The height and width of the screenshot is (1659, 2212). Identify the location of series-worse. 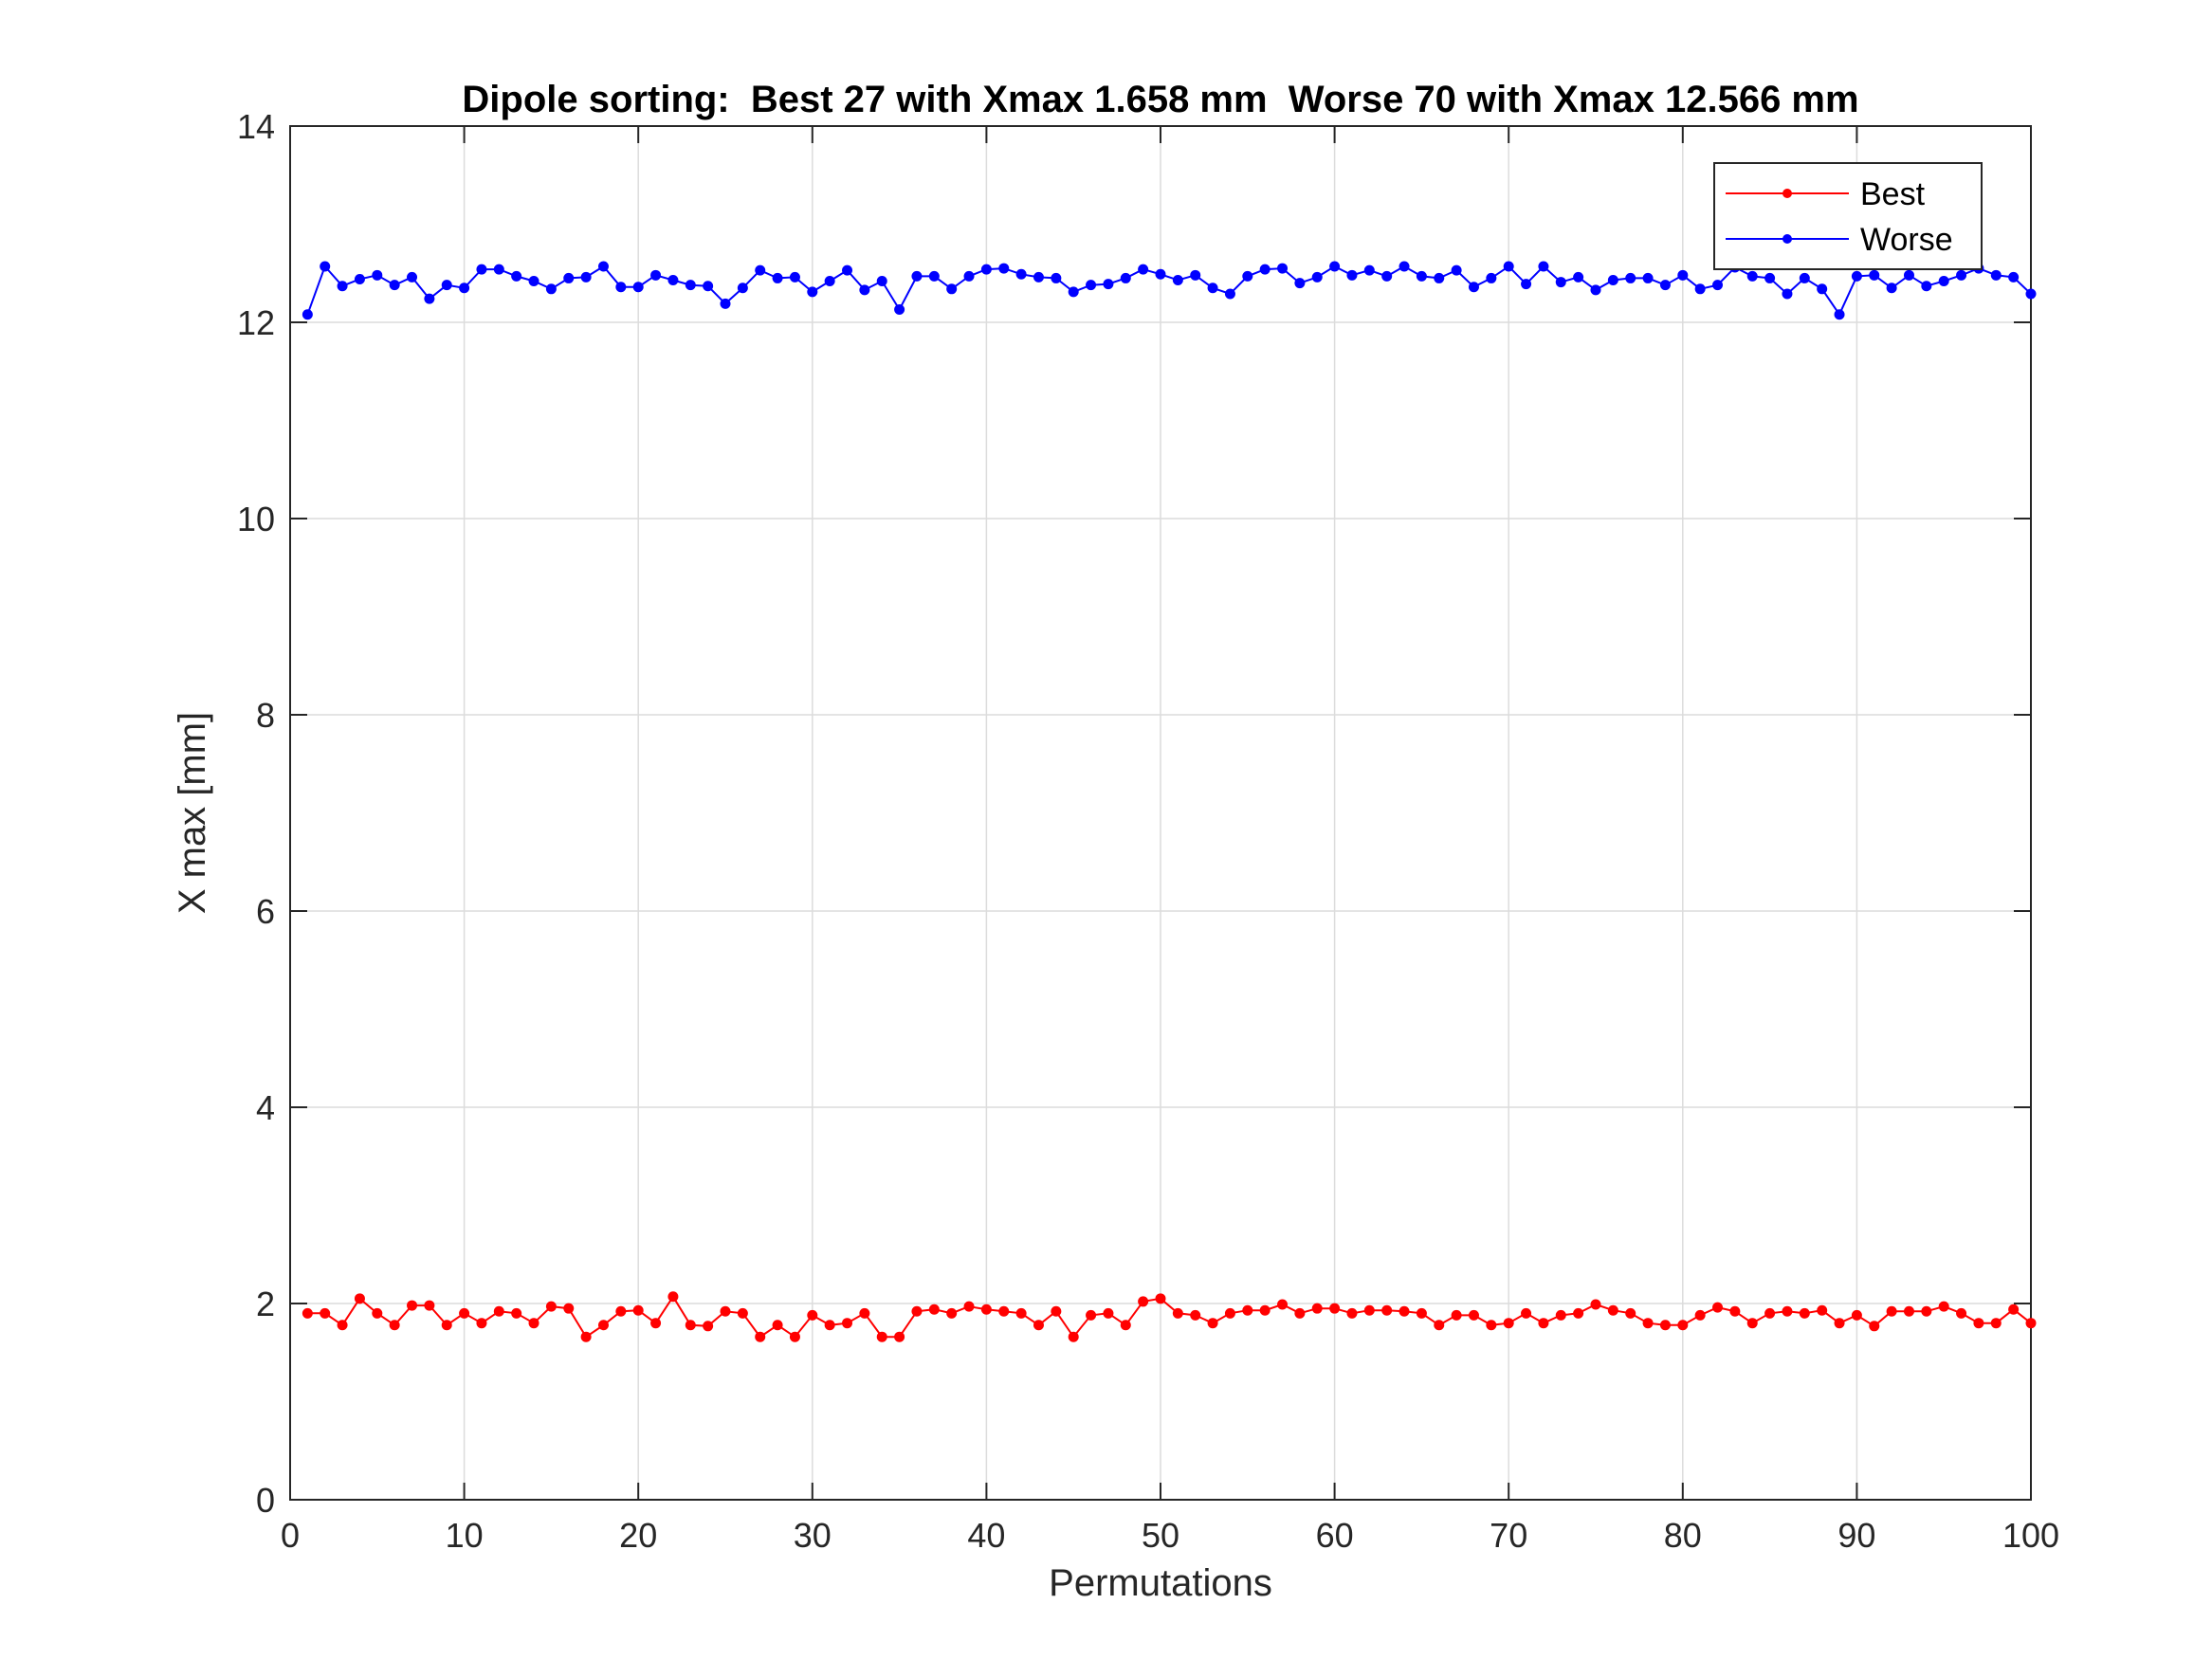
(1169, 290).